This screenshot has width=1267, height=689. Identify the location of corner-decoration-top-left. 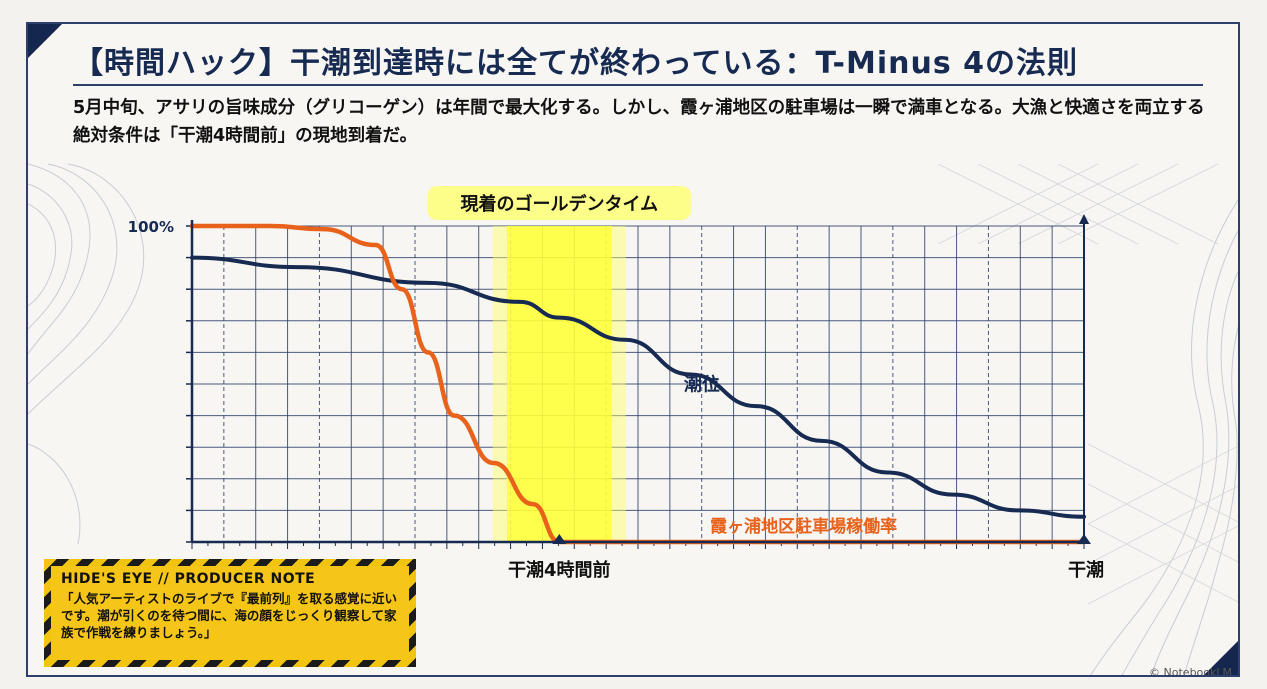
(45, 41).